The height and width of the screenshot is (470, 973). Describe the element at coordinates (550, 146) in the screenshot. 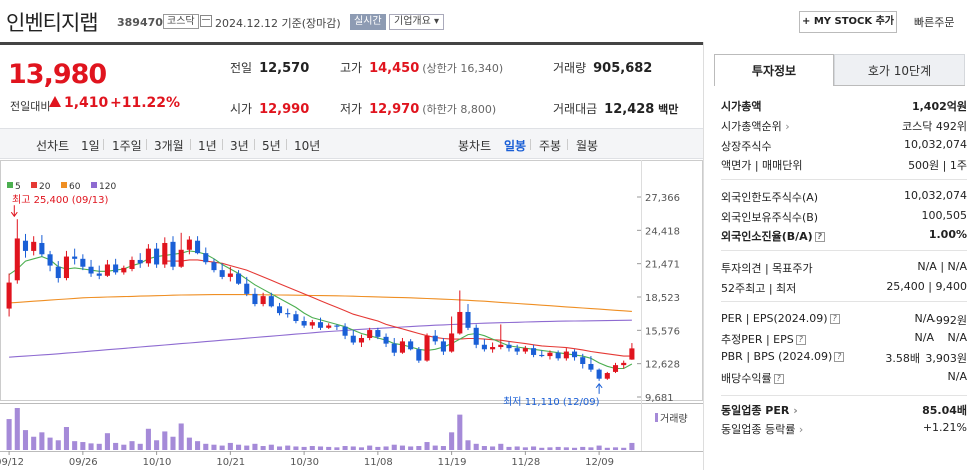

I see `candle-weekly: 주봉` at that location.